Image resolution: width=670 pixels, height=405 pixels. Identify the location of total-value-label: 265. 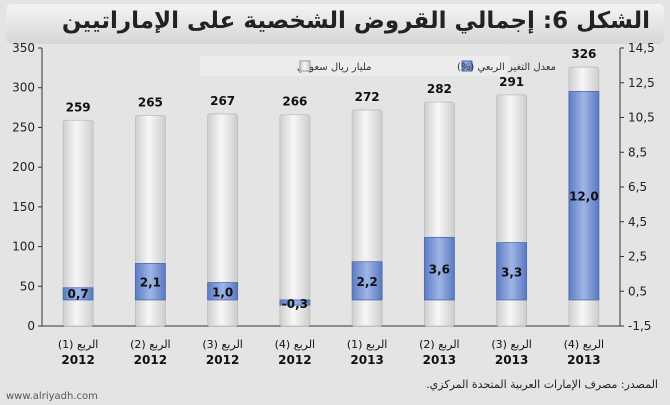
(150, 103).